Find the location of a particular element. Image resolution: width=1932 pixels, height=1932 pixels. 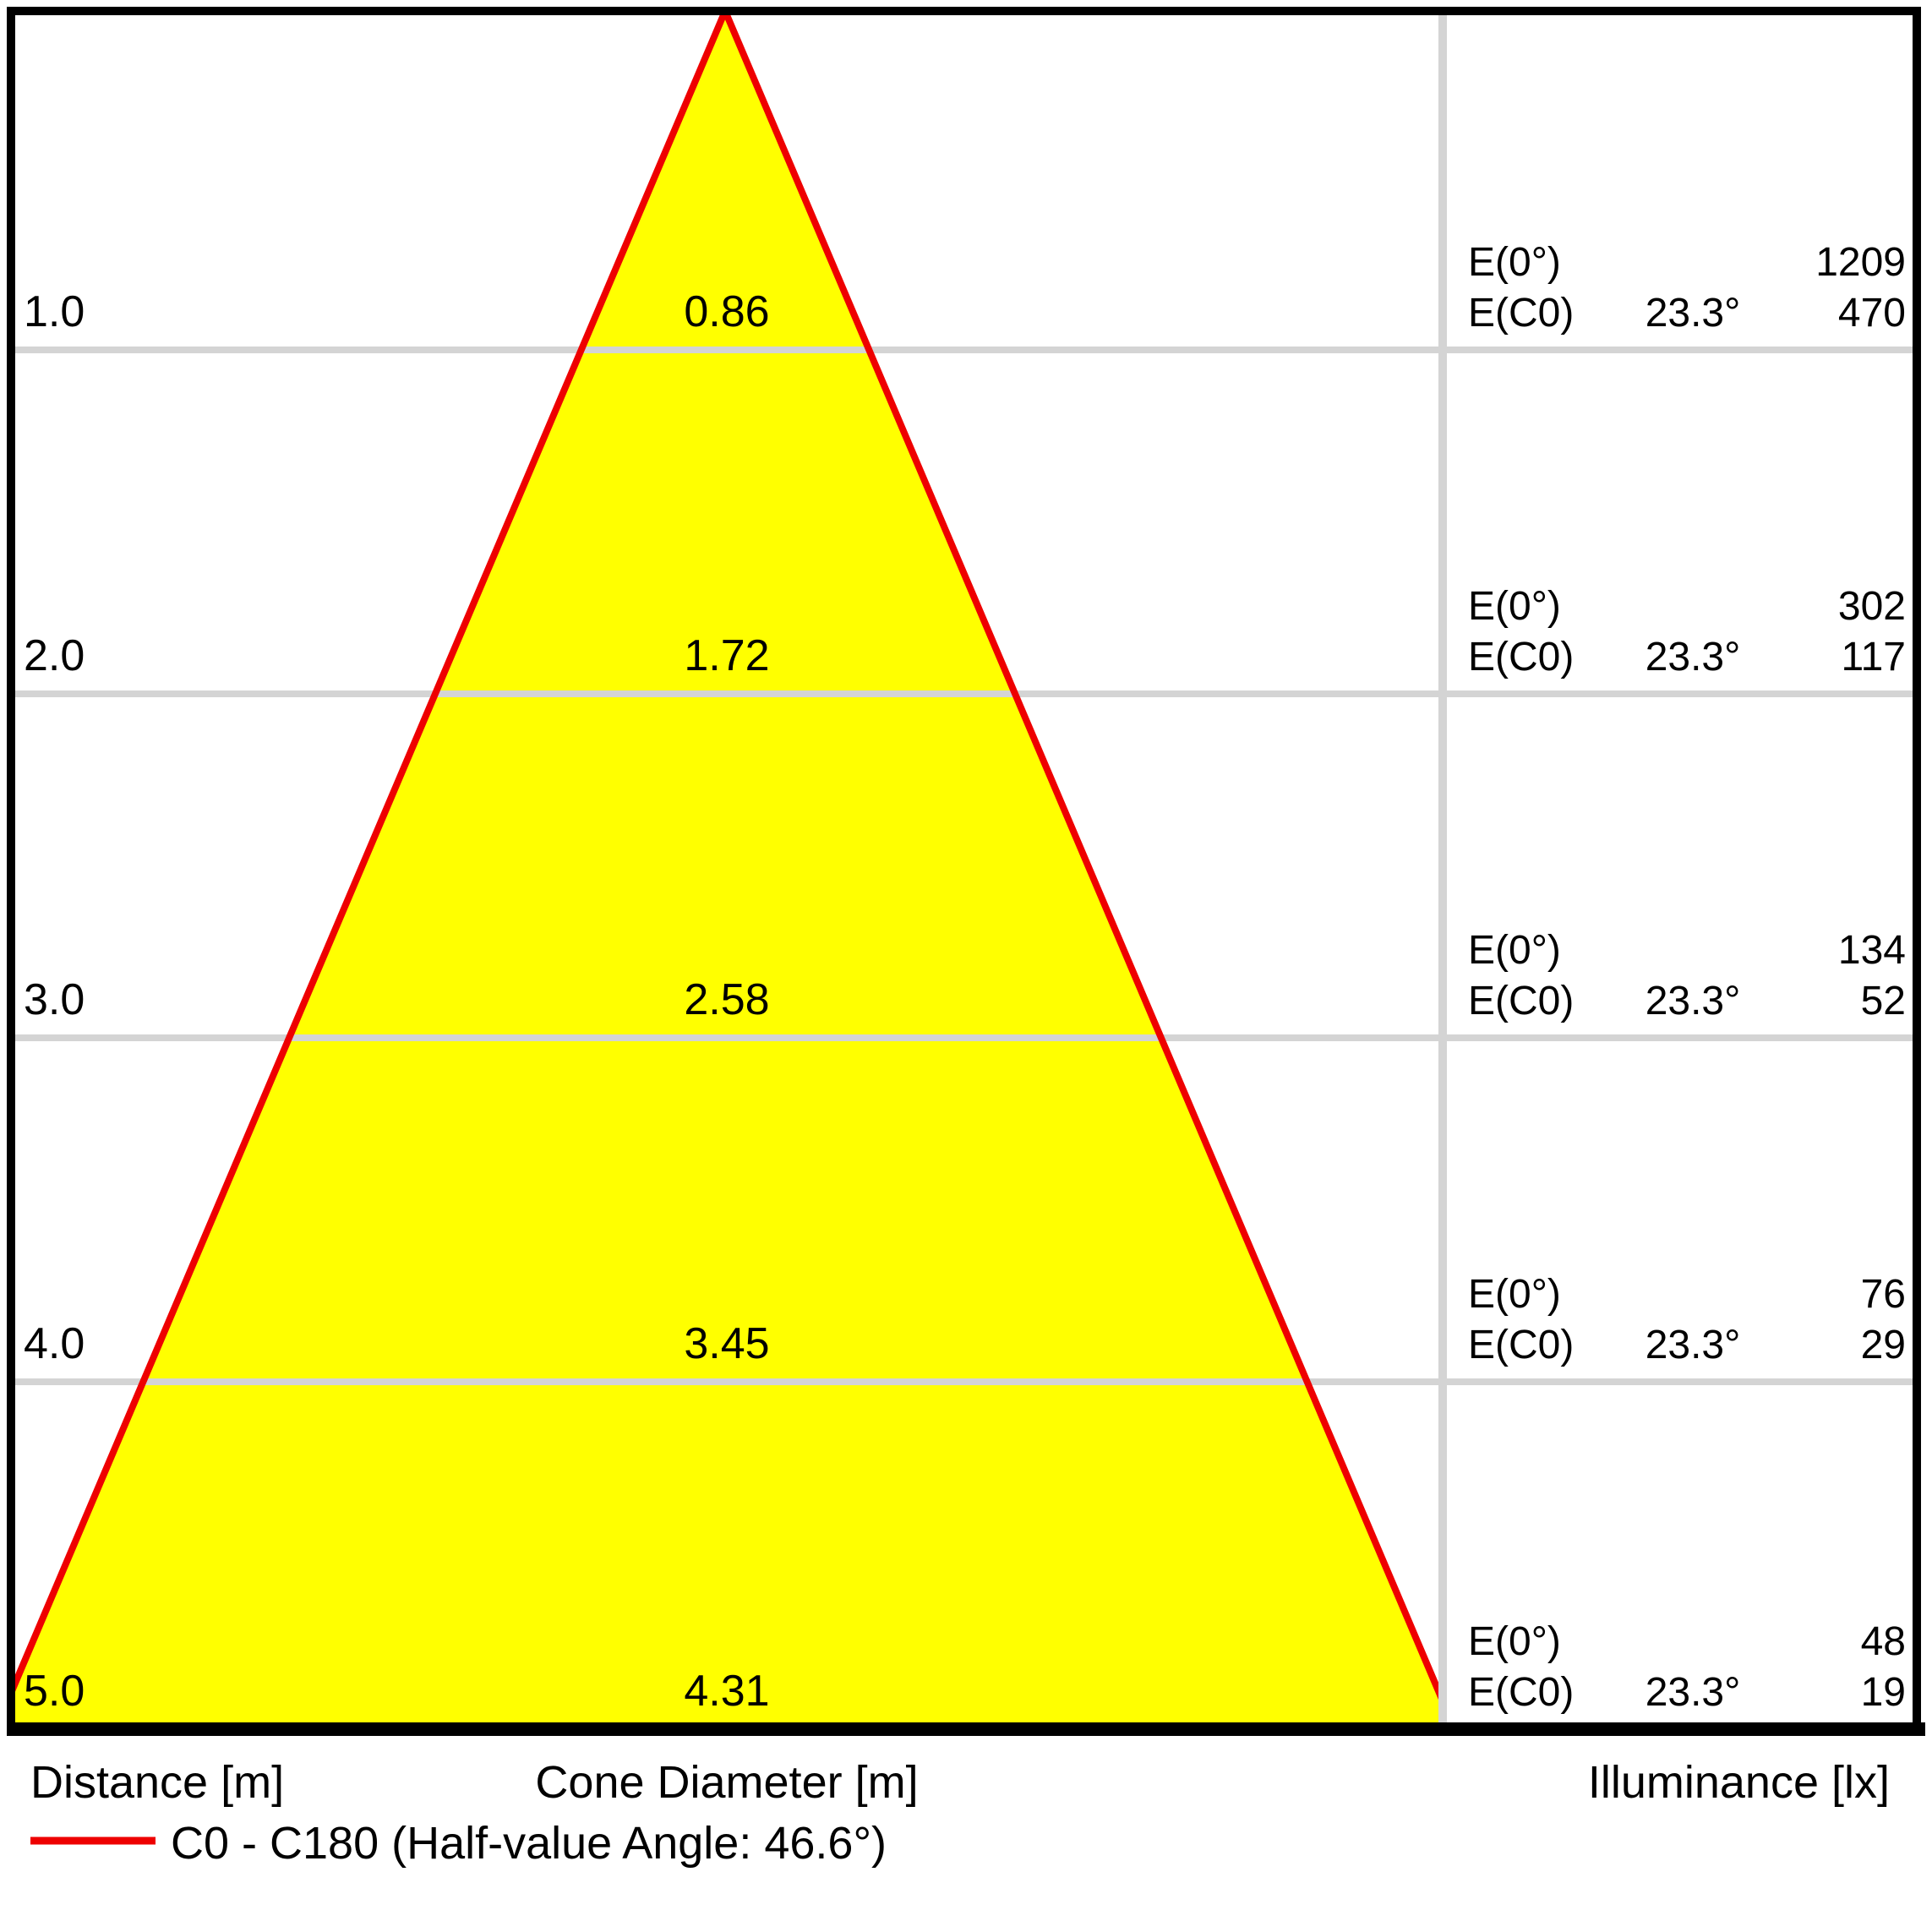

ec0-value: 52 is located at coordinates (1883, 1001).